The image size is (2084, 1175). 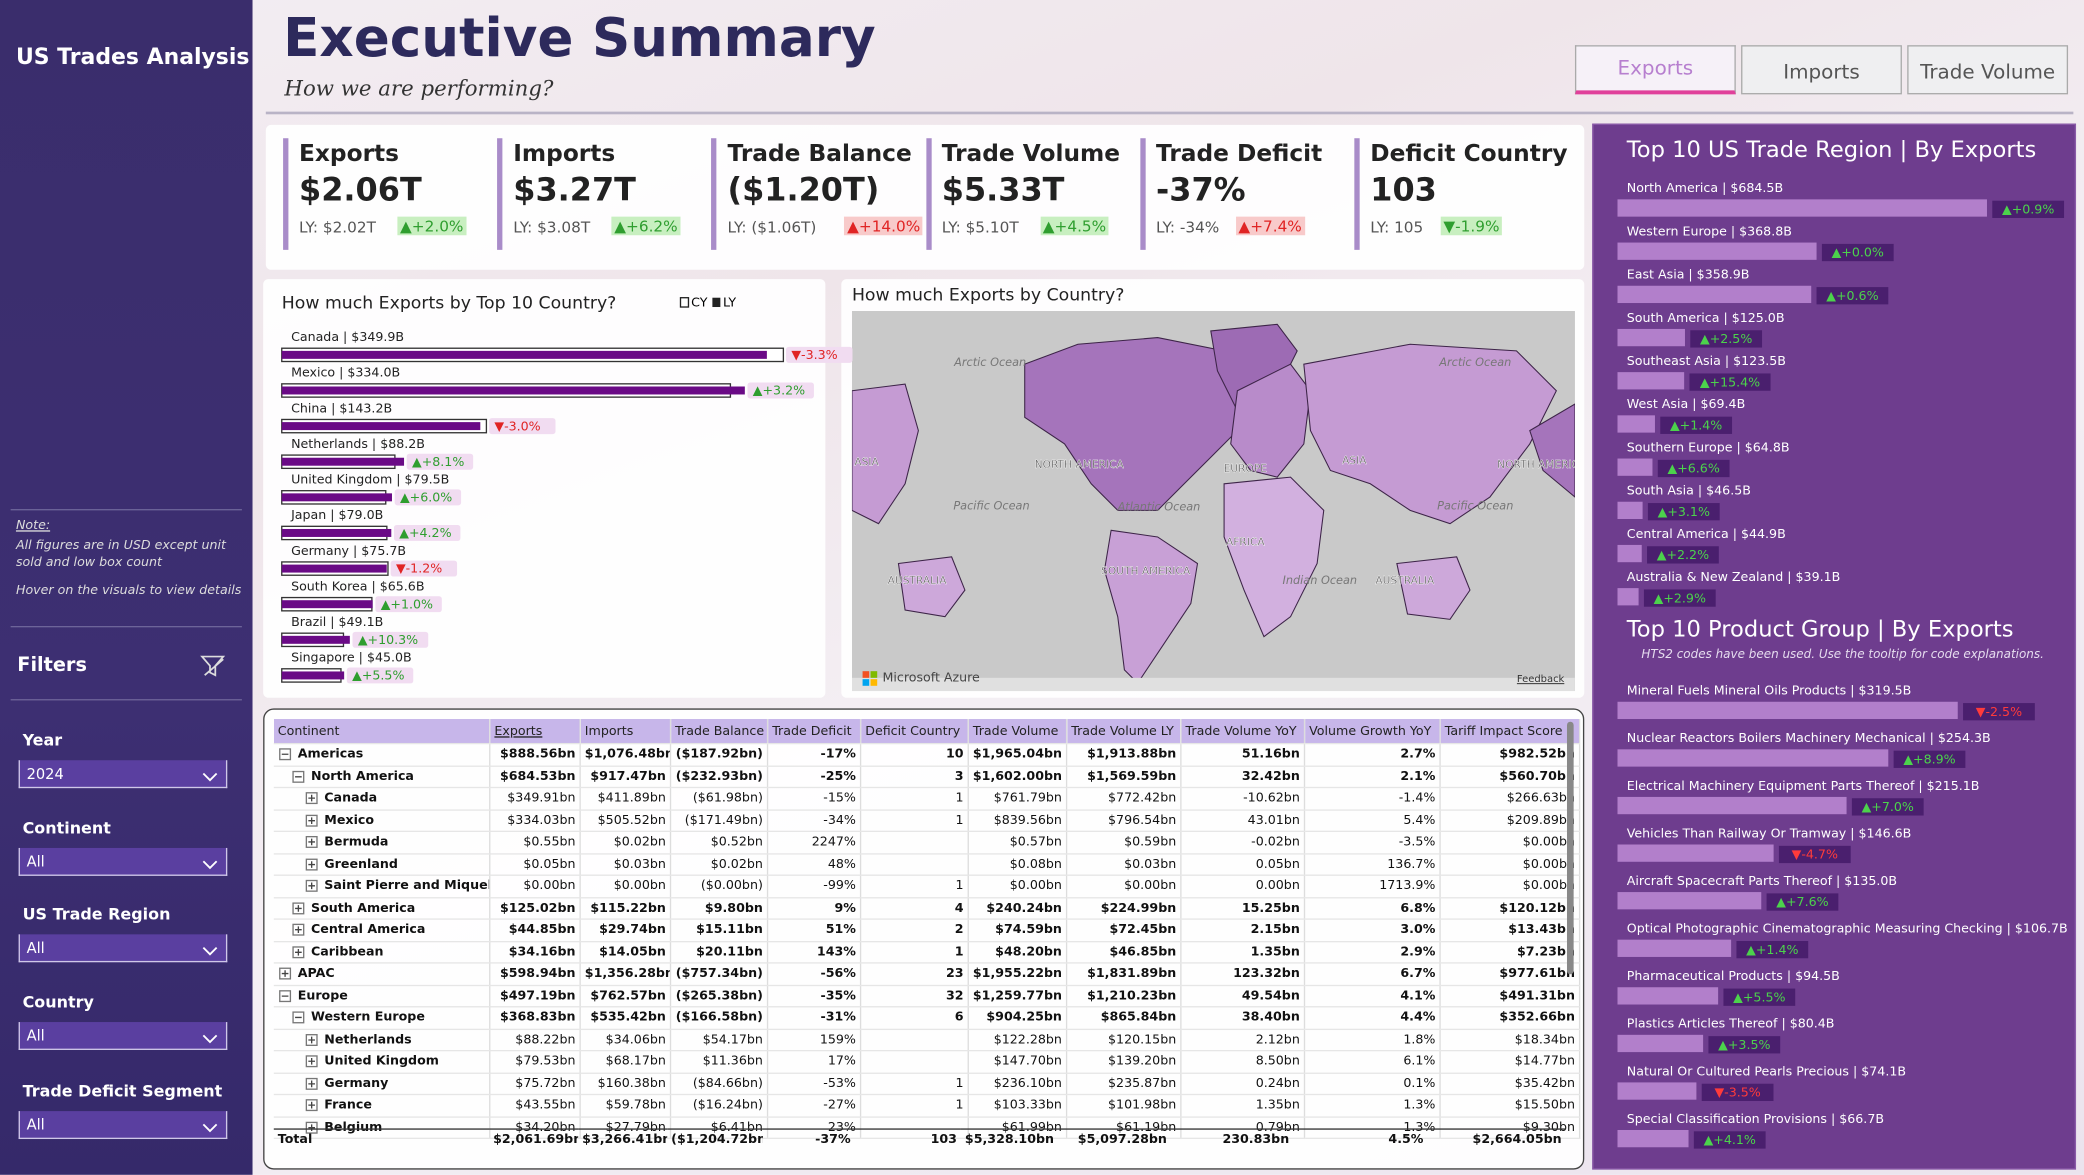 What do you see at coordinates (1018, 820) in the screenshot?
I see `cell: $839.56bn` at bounding box center [1018, 820].